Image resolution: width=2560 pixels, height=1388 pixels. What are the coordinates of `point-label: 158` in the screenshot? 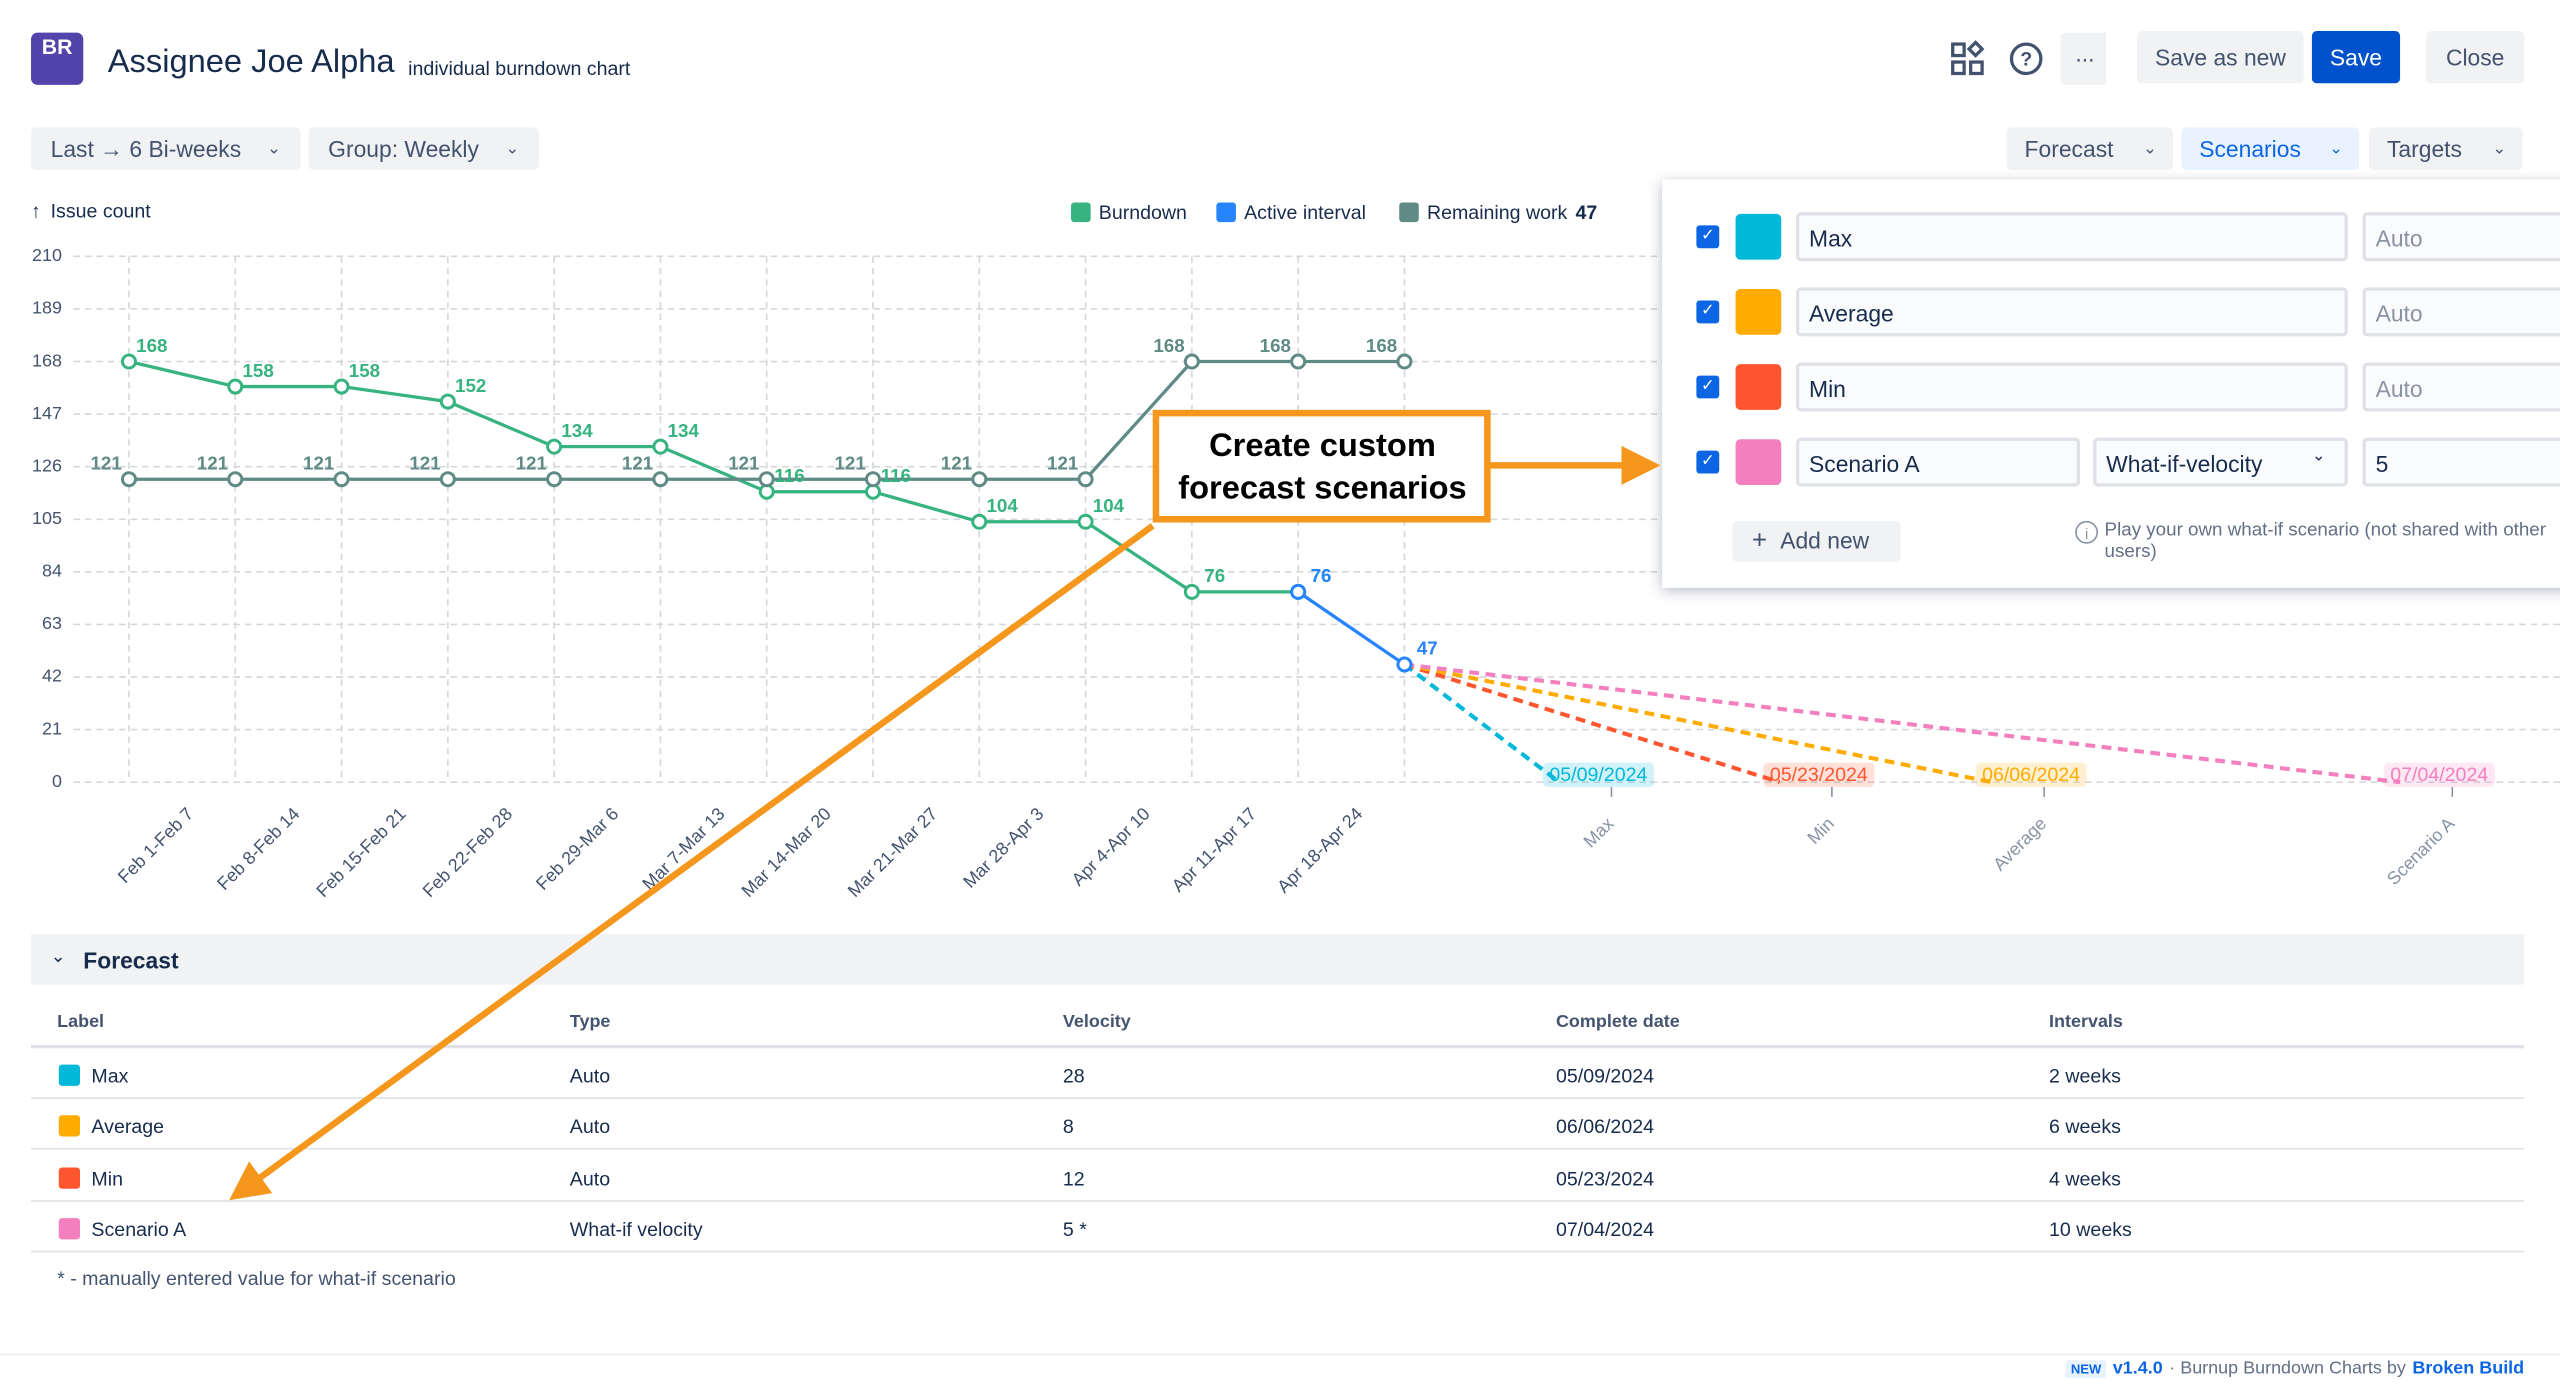 It's located at (364, 370).